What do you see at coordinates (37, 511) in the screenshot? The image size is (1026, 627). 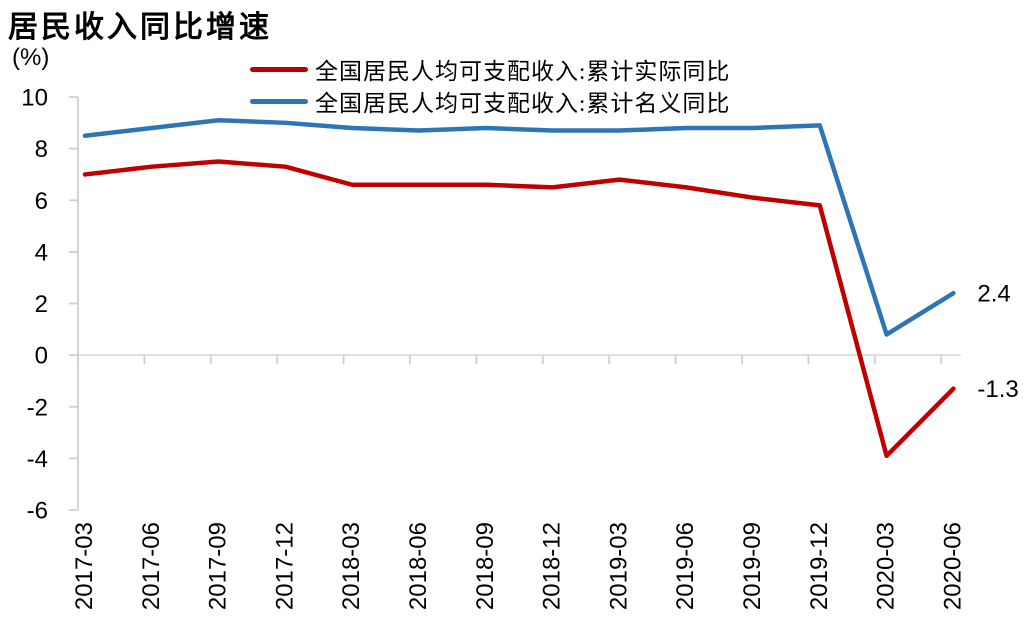 I see `y-tick-label: -6` at bounding box center [37, 511].